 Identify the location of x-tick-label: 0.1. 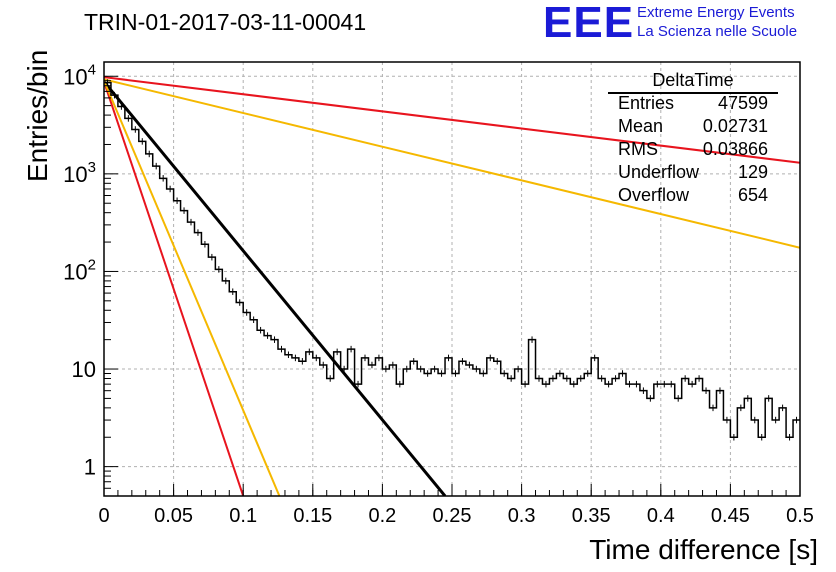
(243, 516).